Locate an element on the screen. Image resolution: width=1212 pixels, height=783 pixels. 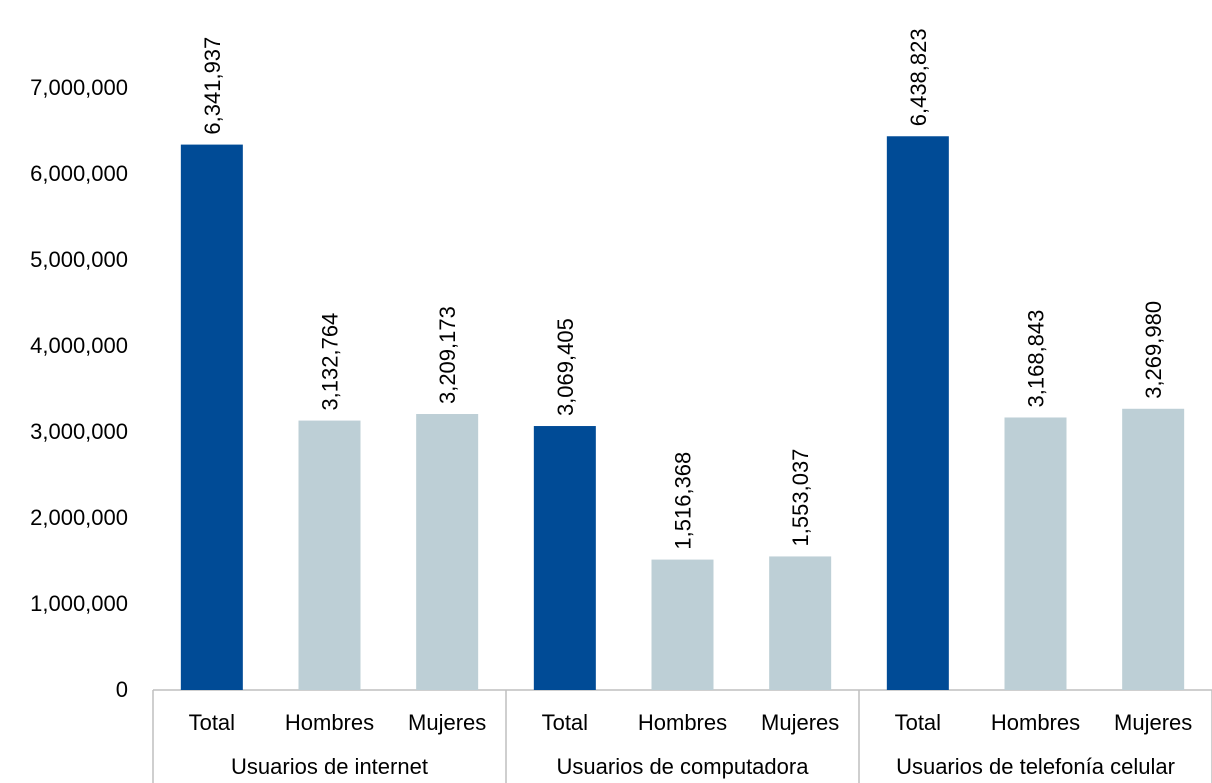
data-label: 6,438,823 is located at coordinates (918, 77).